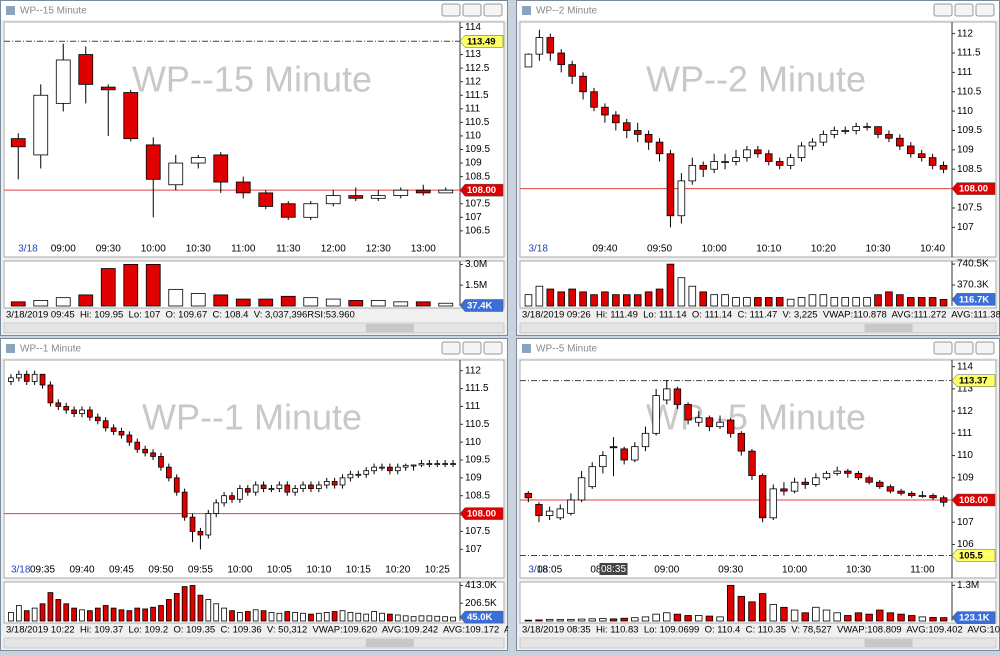 The width and height of the screenshot is (1000, 656). Describe the element at coordinates (477, 388) in the screenshot. I see `y-tick-label: 111.5` at that location.